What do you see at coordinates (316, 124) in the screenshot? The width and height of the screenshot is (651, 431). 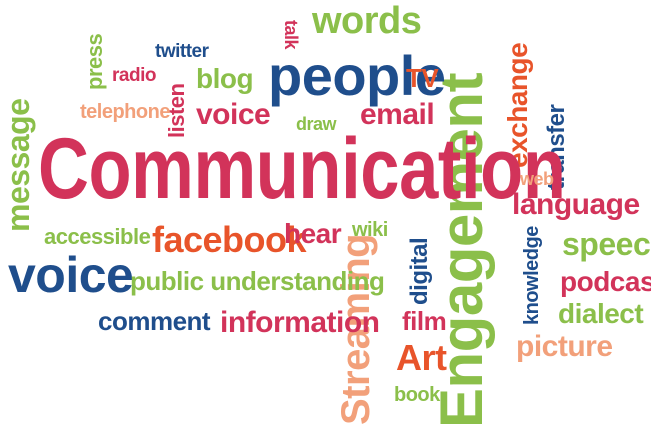 I see `word-draw: draw` at bounding box center [316, 124].